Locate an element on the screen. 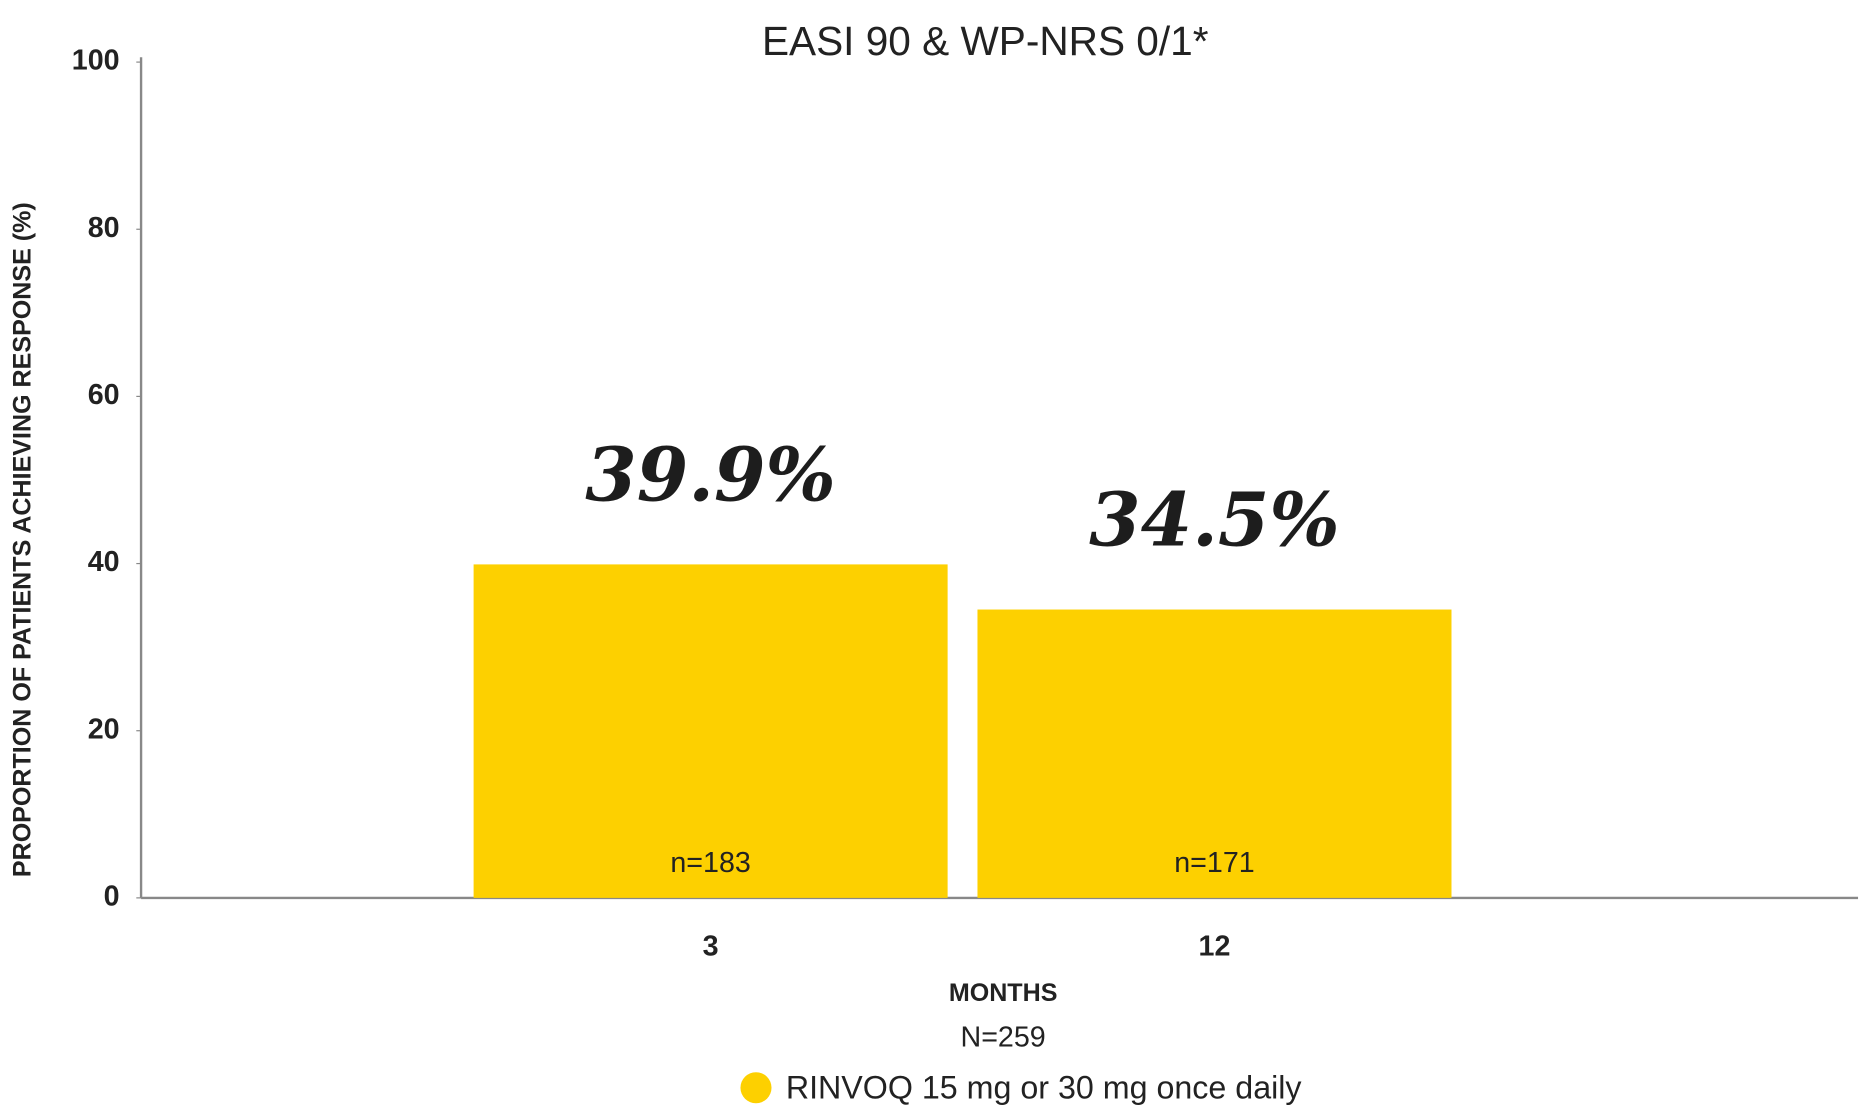  x-tick-label: 3 is located at coordinates (711, 947).